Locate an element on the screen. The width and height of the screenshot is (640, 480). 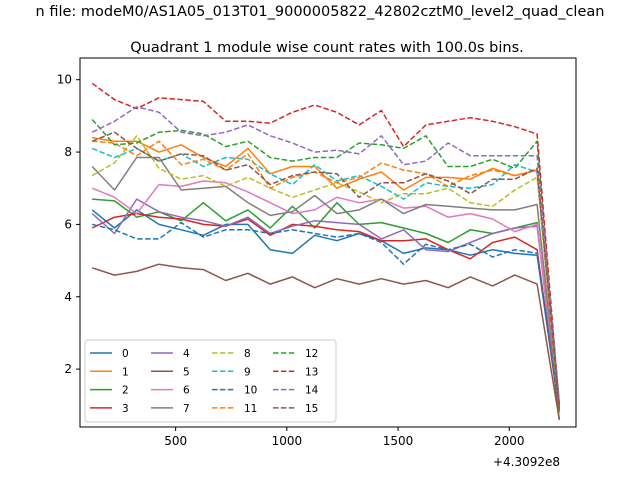
legend-label-7: 7 is located at coordinates (186, 409).